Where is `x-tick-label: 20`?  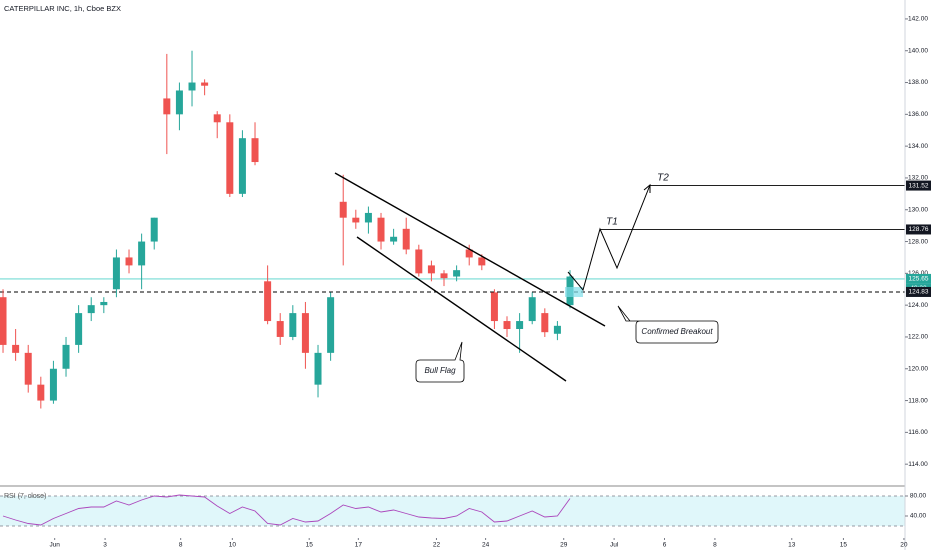
x-tick-label: 20 is located at coordinates (904, 545).